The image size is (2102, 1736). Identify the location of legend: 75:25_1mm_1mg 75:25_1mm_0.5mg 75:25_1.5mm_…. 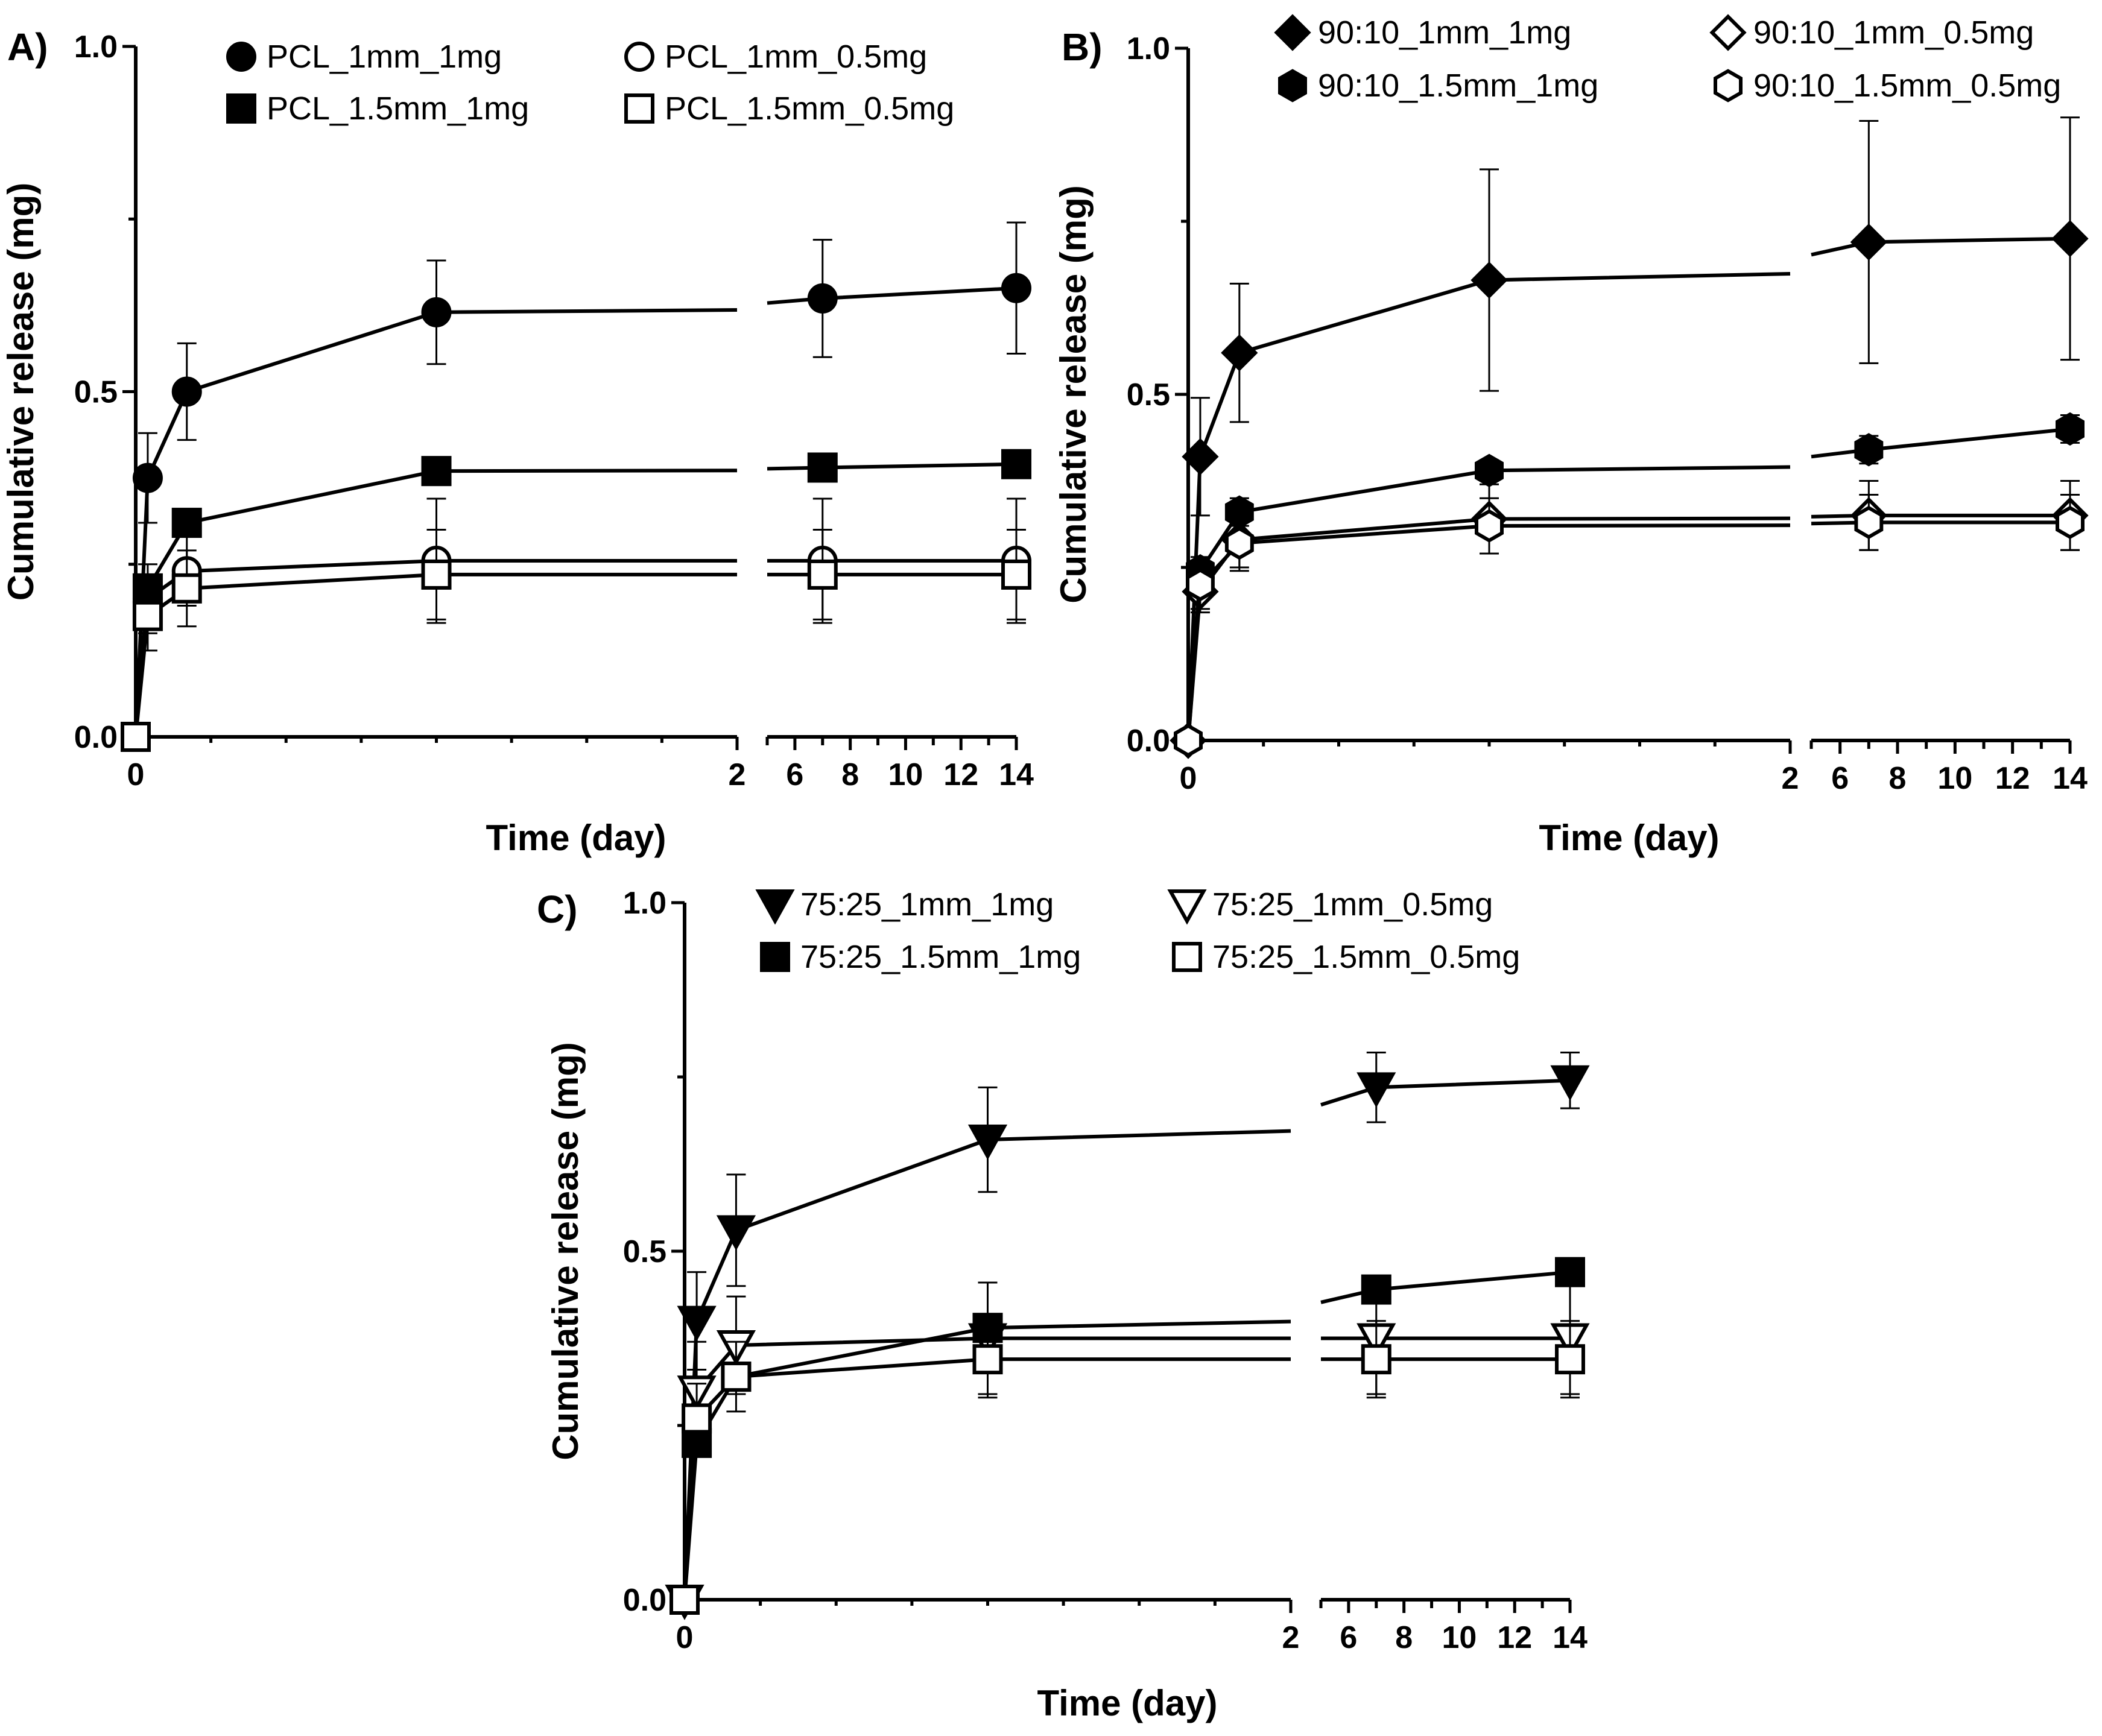
(1137, 930).